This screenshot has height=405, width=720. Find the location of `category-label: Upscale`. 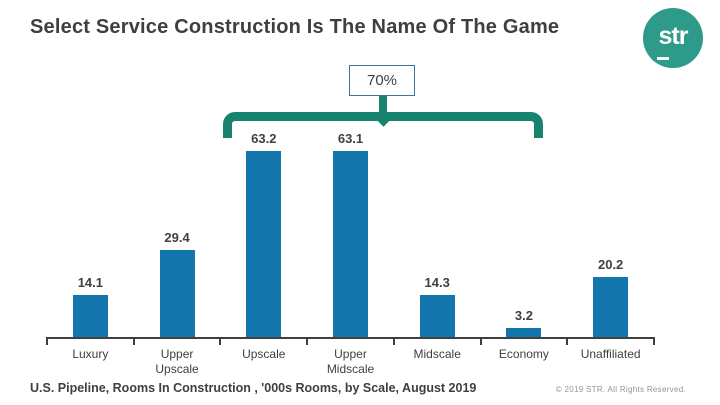

category-label: Upscale is located at coordinates (264, 354).